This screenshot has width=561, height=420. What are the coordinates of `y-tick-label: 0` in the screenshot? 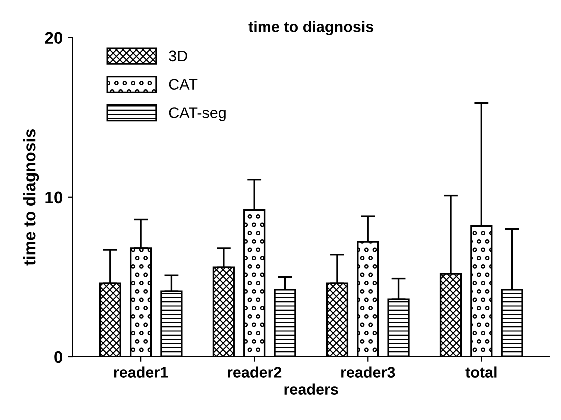 It's located at (58, 357).